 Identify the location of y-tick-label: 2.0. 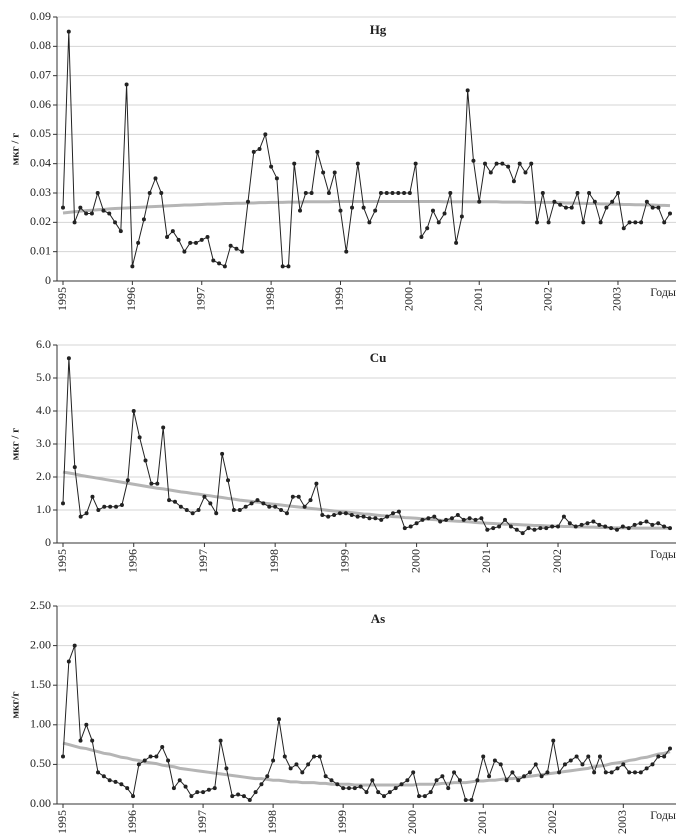
(43, 476).